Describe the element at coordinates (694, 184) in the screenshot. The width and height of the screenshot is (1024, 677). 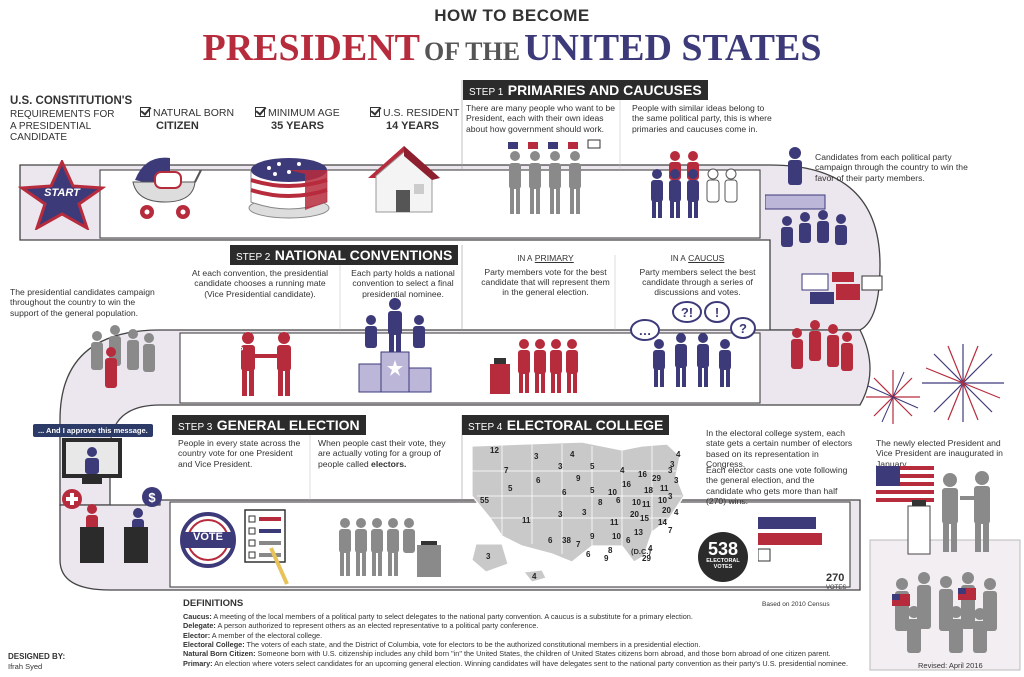
I see `party-groups-icon` at that location.